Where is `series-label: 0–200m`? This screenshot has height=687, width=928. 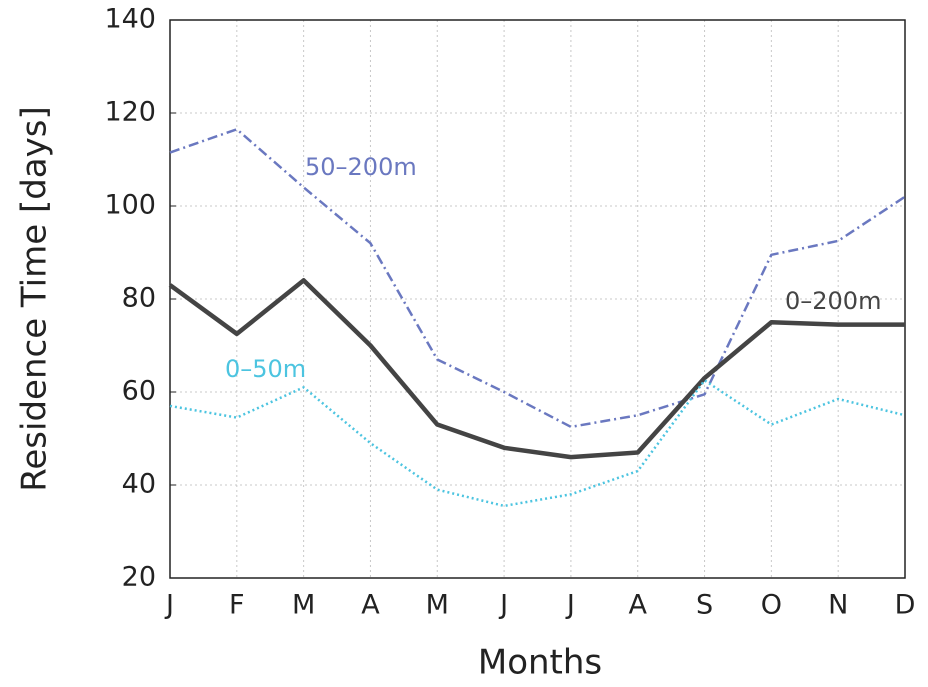 series-label: 0–200m is located at coordinates (833, 301).